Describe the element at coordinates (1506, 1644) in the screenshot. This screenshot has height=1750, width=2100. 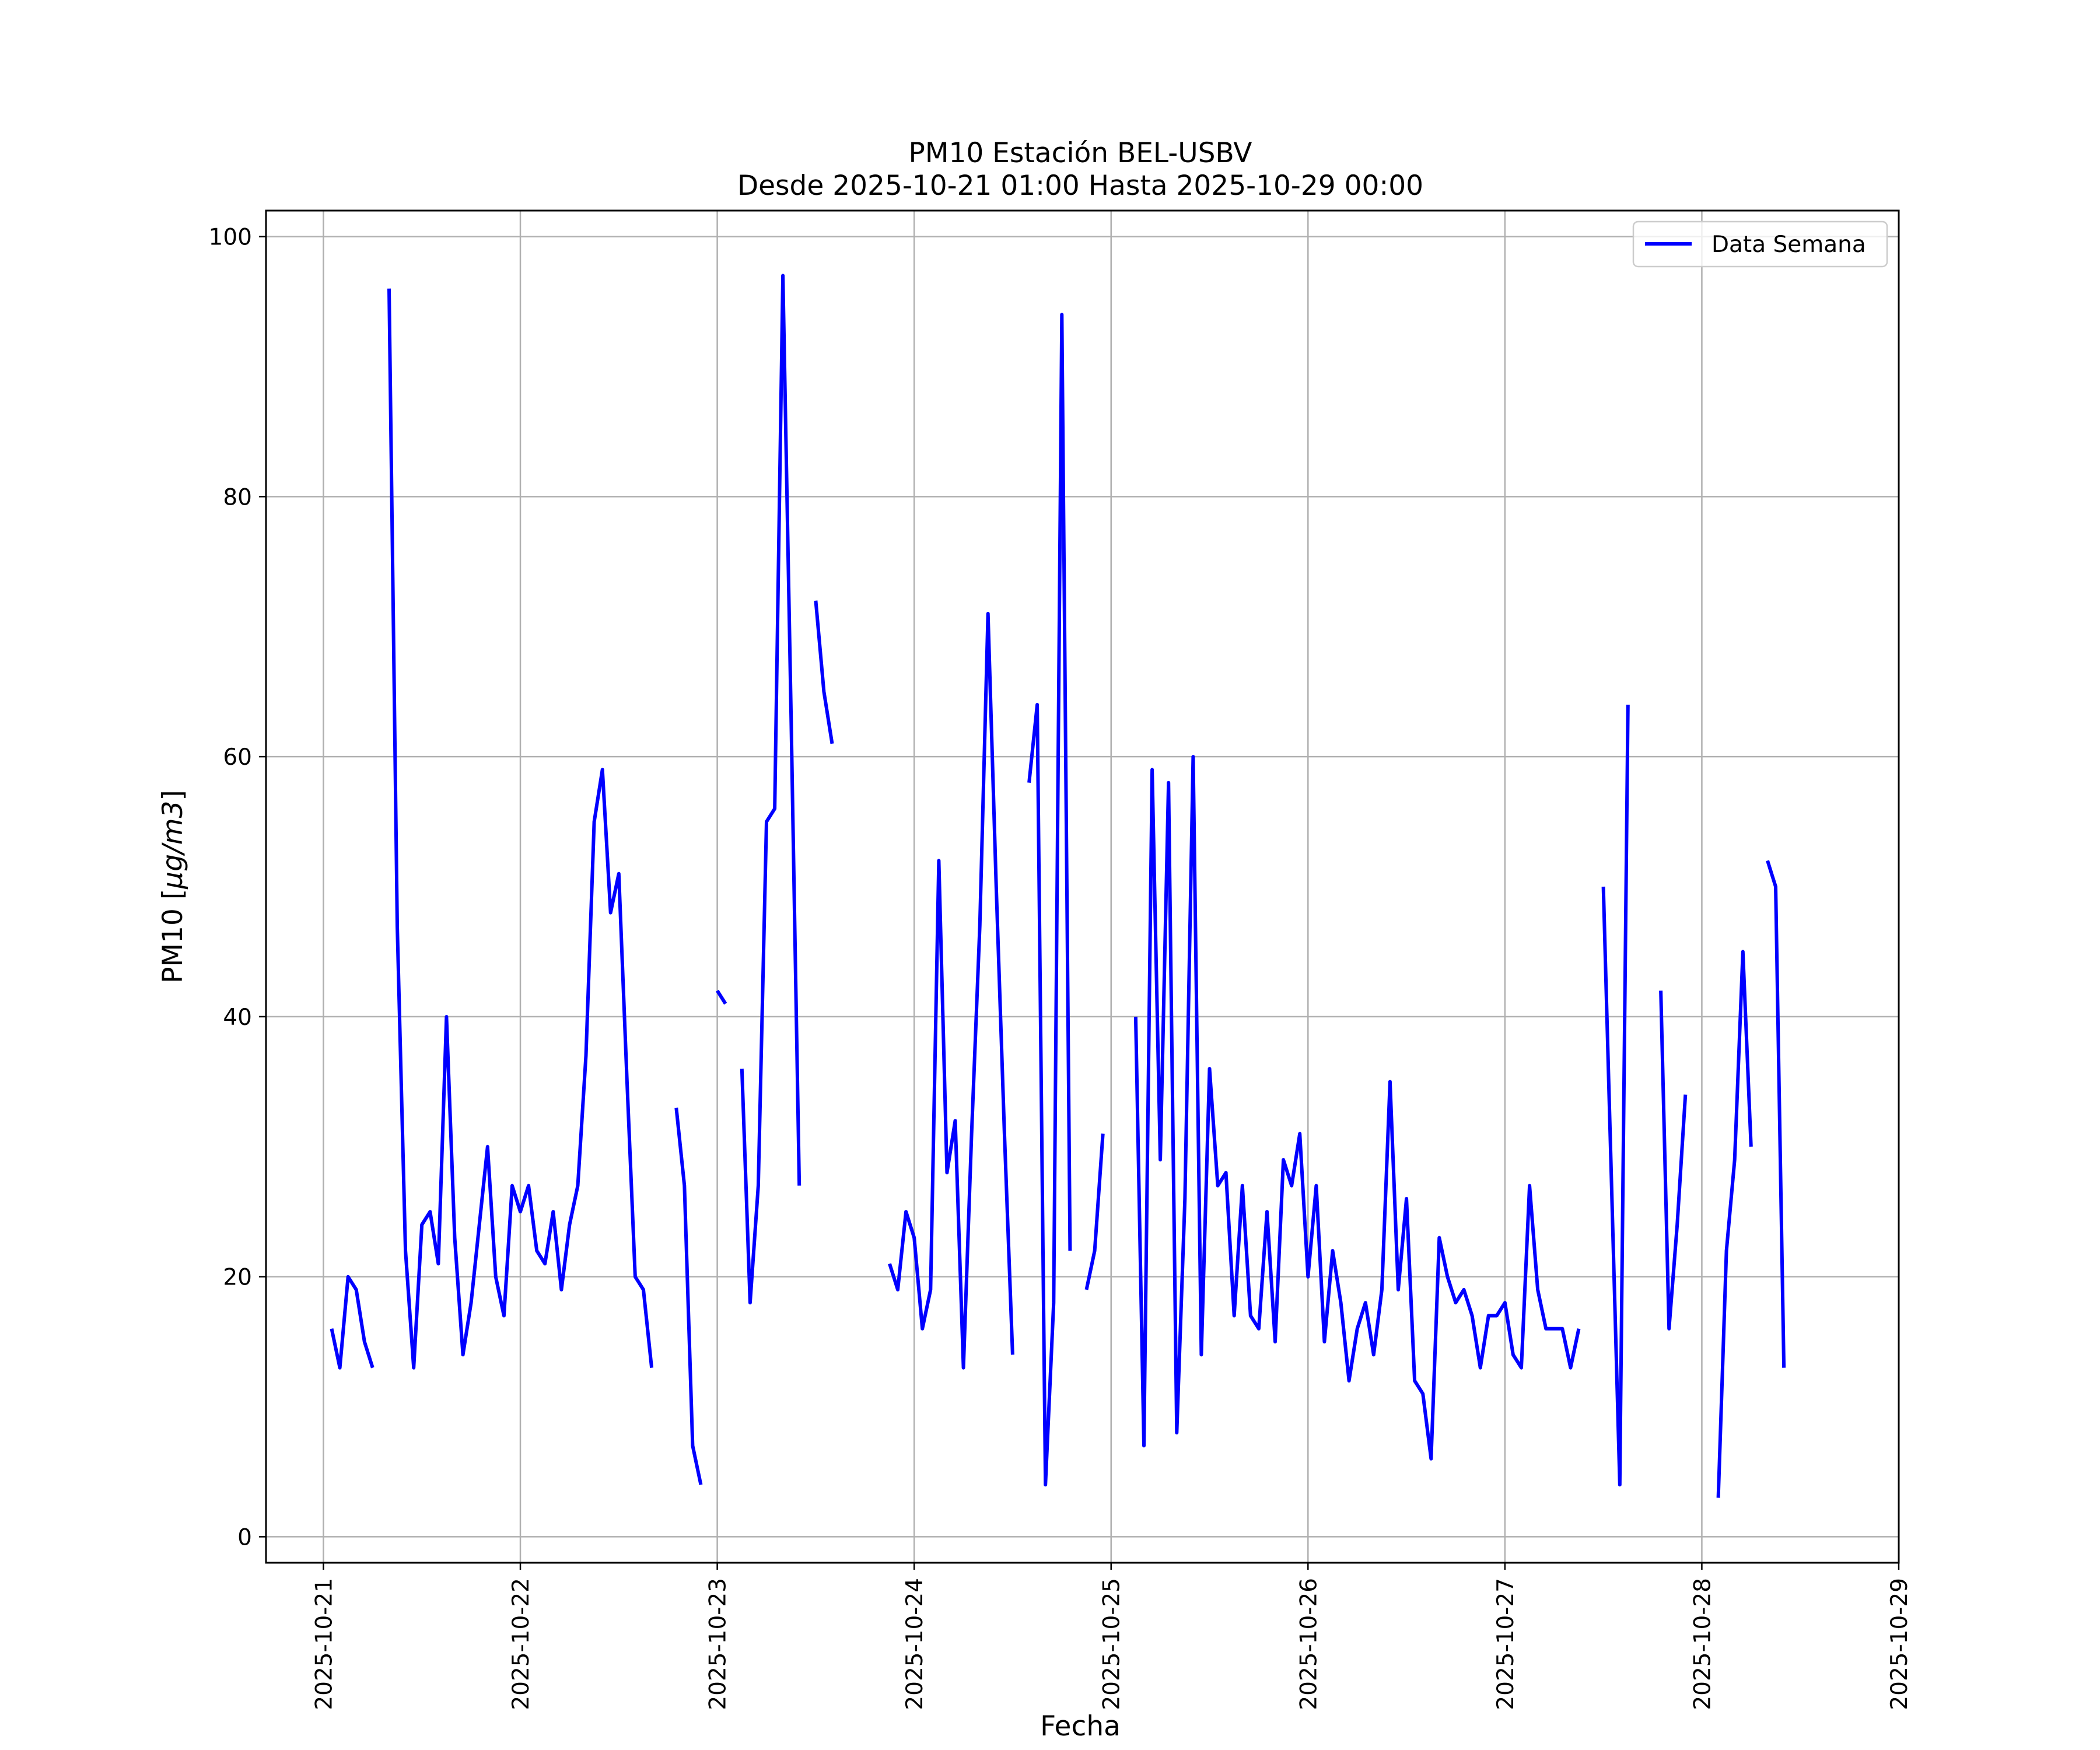
I see `x-tick-label: 2025-10-27` at that location.